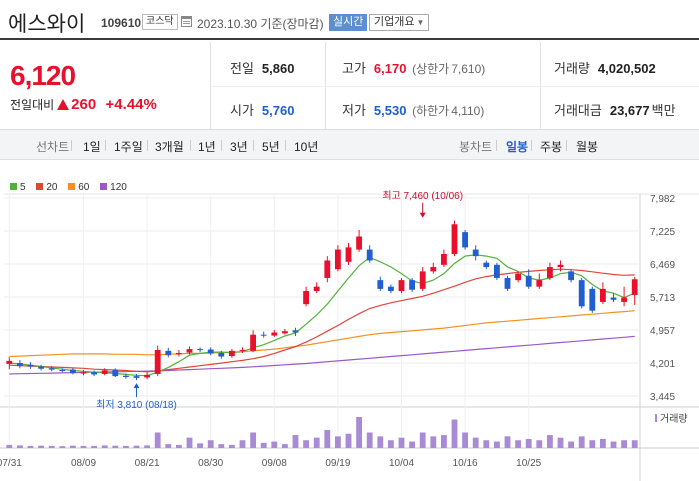  I want to click on x-tick-label: 09/08, so click(274, 463).